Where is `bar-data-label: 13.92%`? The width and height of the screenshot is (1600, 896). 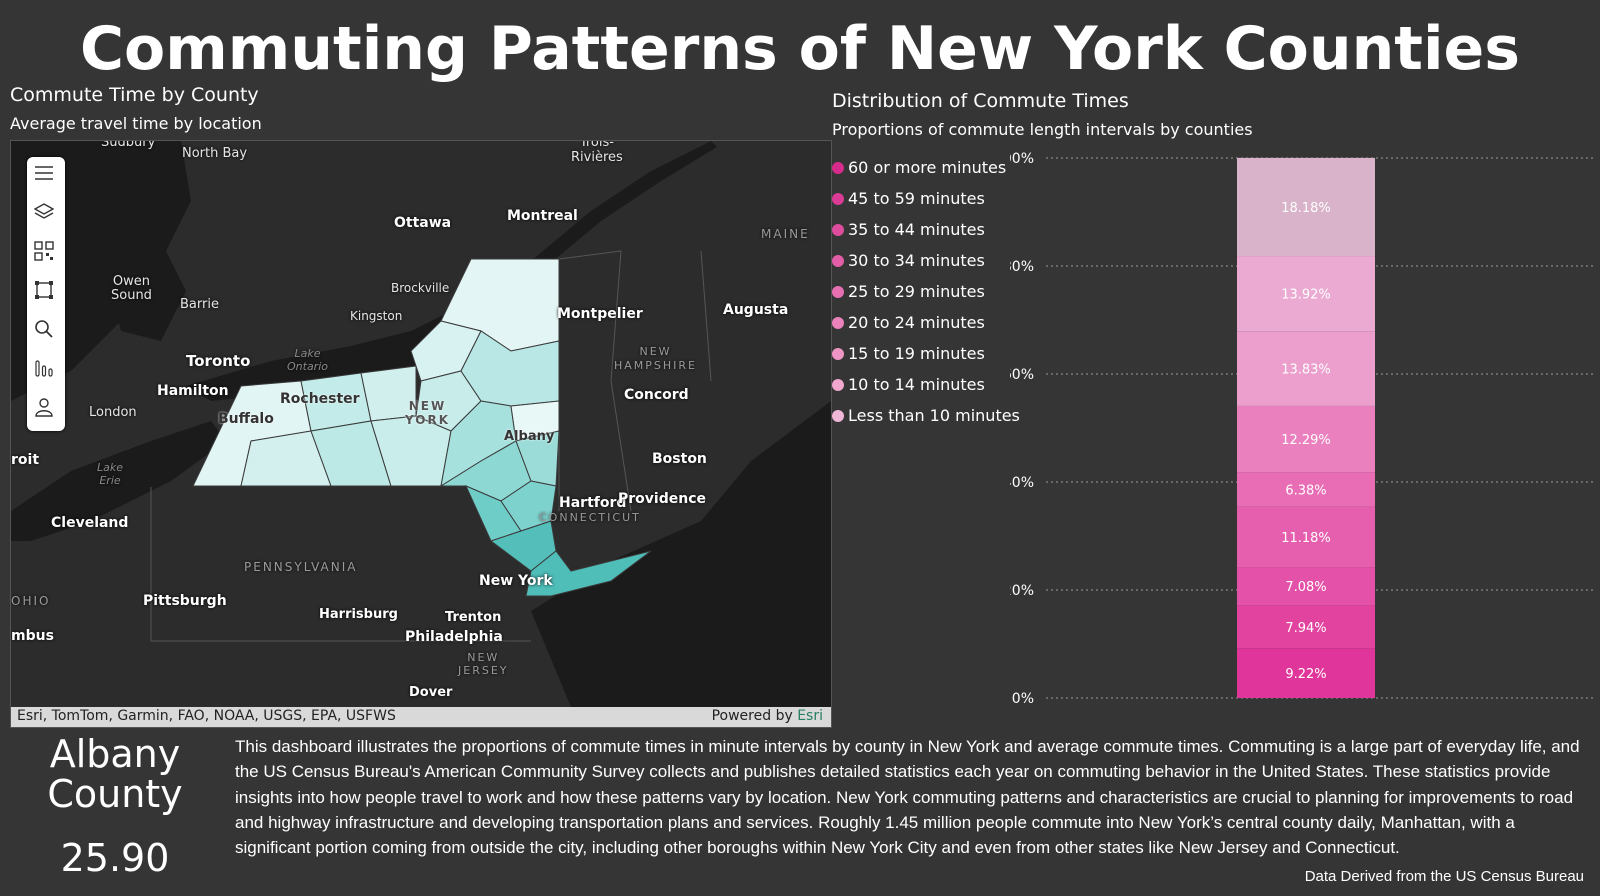
bar-data-label: 13.92% is located at coordinates (1306, 295).